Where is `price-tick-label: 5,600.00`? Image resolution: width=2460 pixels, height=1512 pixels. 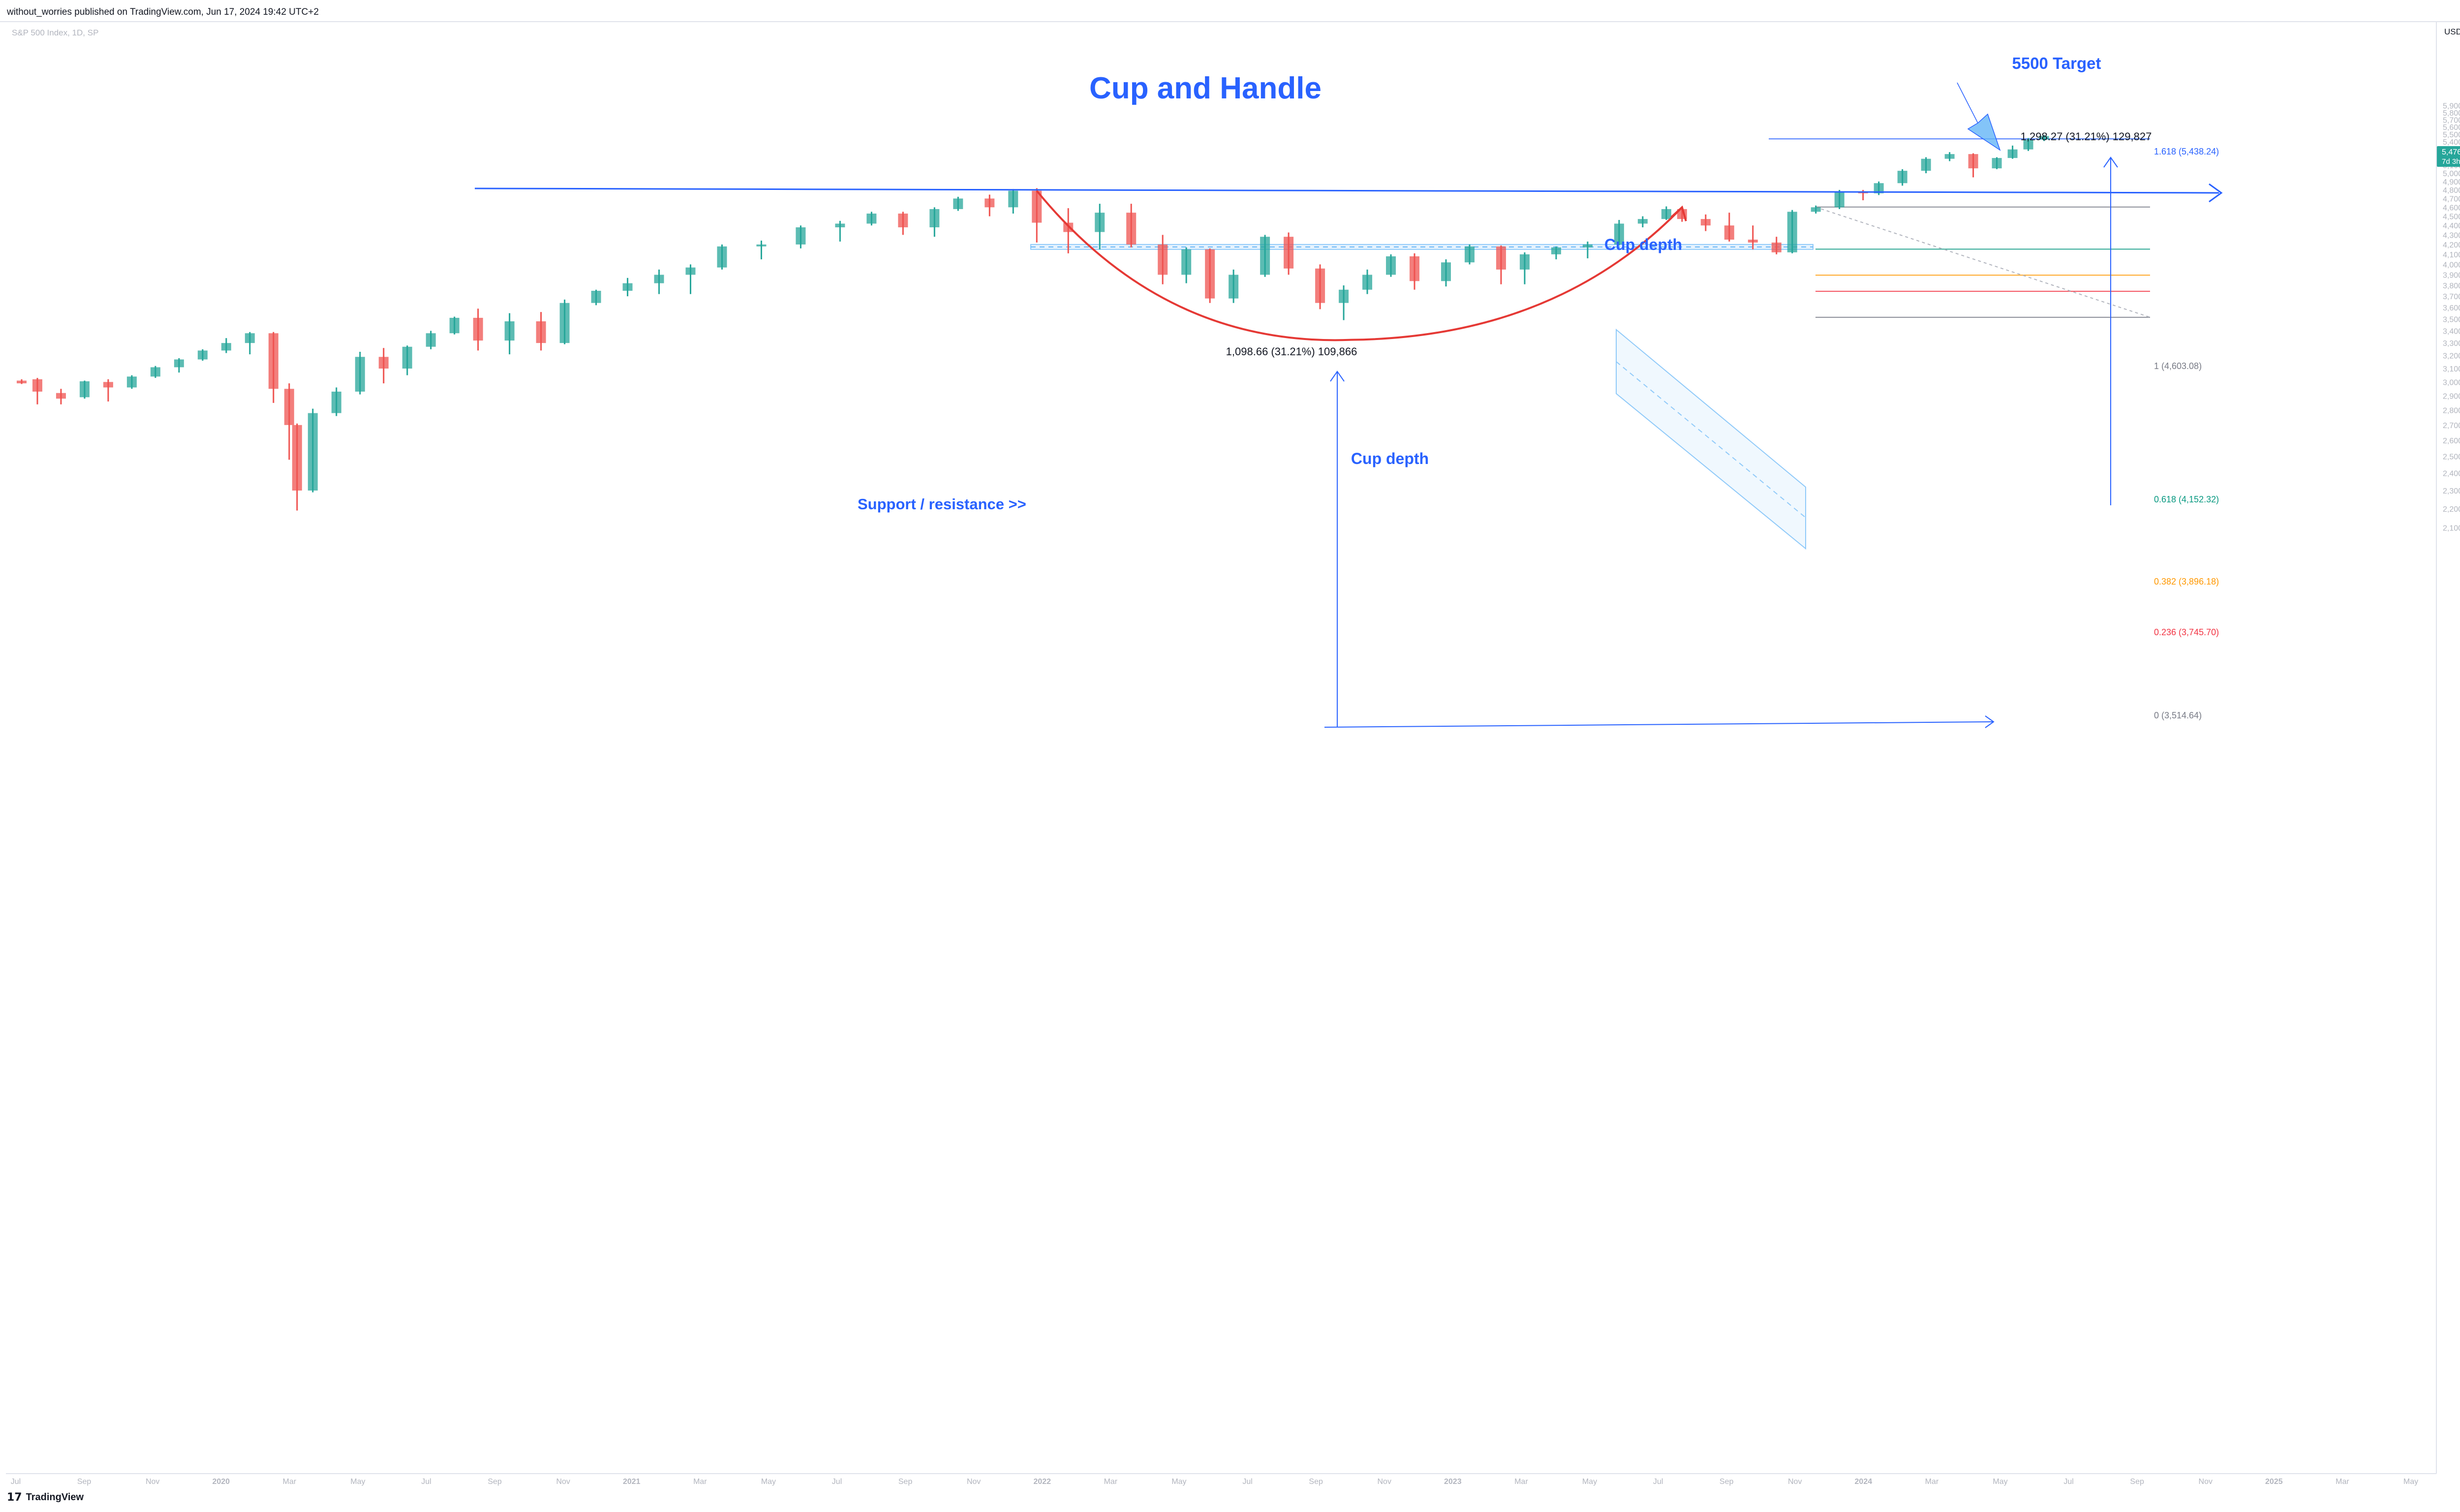
price-tick-label: 5,600.00 is located at coordinates (2451, 128).